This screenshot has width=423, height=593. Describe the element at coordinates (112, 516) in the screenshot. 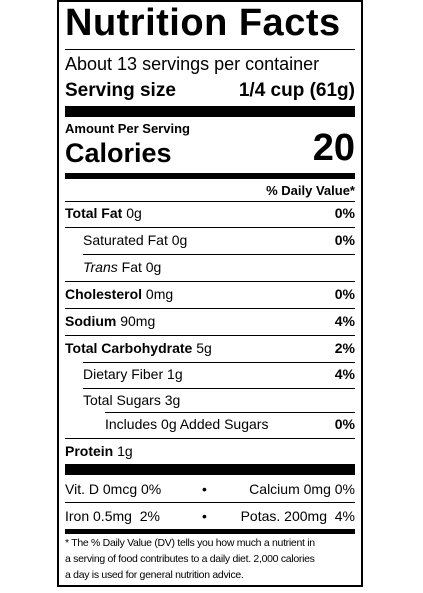

I see `iron: Iron 0.5mg 2%` at that location.